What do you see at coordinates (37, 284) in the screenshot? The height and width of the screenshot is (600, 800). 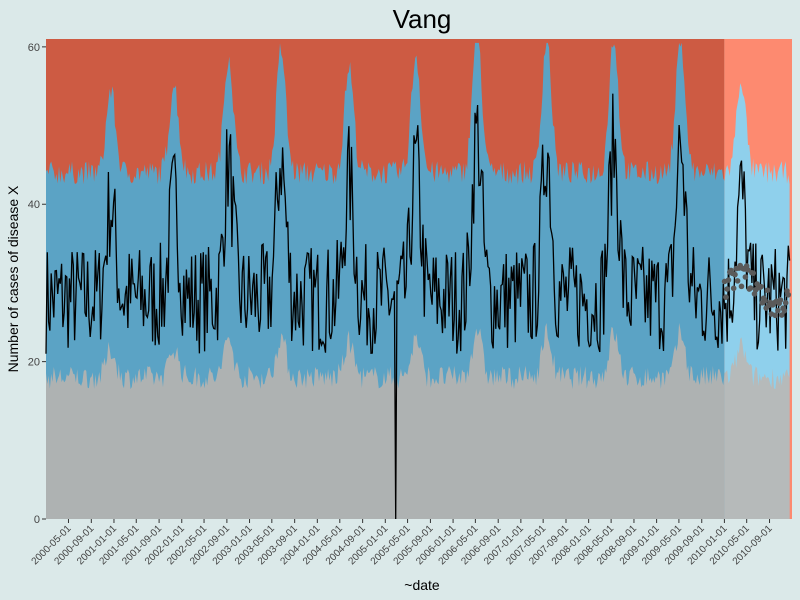 I see `y-axis: 0 20 40 60` at bounding box center [37, 284].